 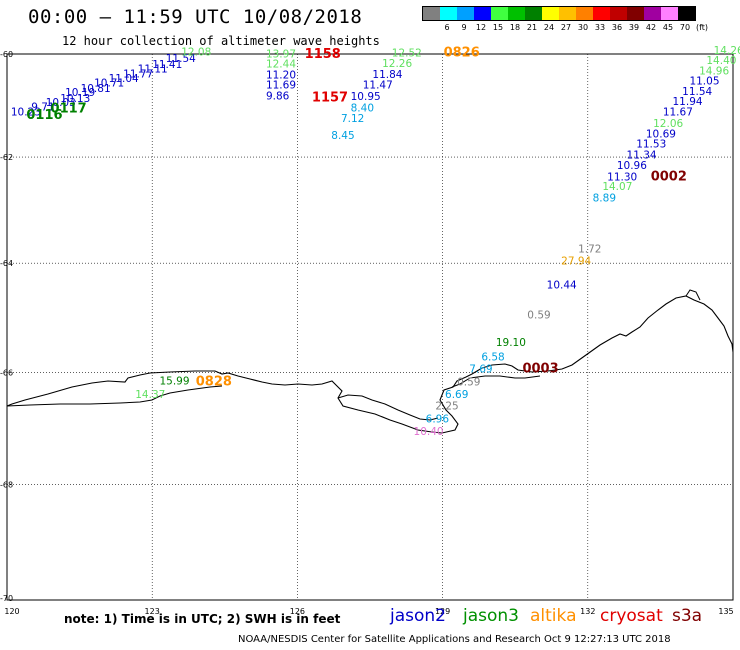 I want to click on pass-time-label: 0003, so click(x=540, y=368).